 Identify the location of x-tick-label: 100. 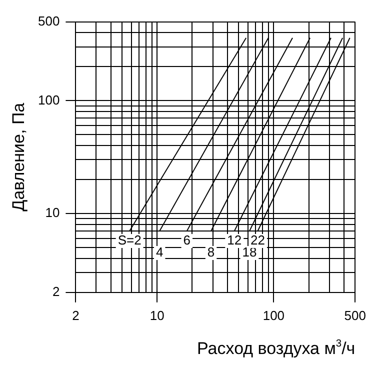
(273, 315).